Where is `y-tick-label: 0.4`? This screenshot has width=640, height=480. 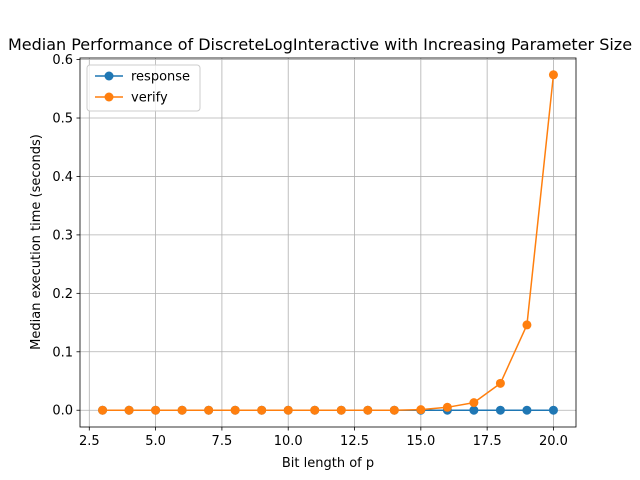 y-tick-label: 0.4 is located at coordinates (62, 177).